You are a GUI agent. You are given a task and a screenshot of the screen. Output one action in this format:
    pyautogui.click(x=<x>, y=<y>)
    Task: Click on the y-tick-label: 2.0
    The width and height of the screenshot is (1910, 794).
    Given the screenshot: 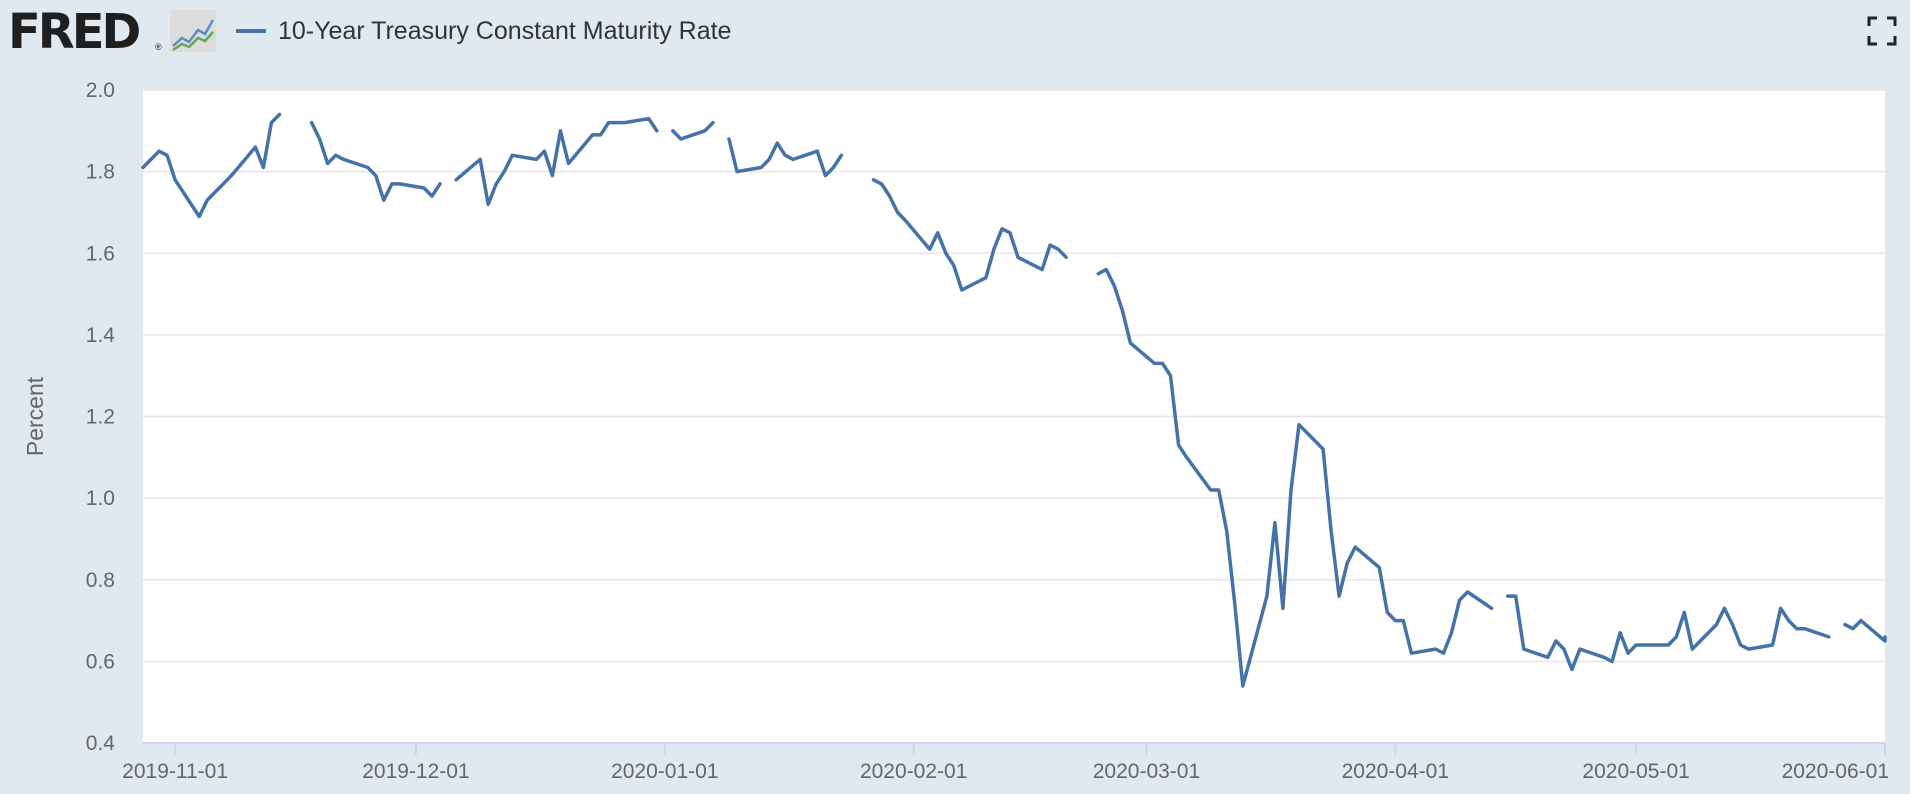 What is the action you would take?
    pyautogui.click(x=100, y=90)
    